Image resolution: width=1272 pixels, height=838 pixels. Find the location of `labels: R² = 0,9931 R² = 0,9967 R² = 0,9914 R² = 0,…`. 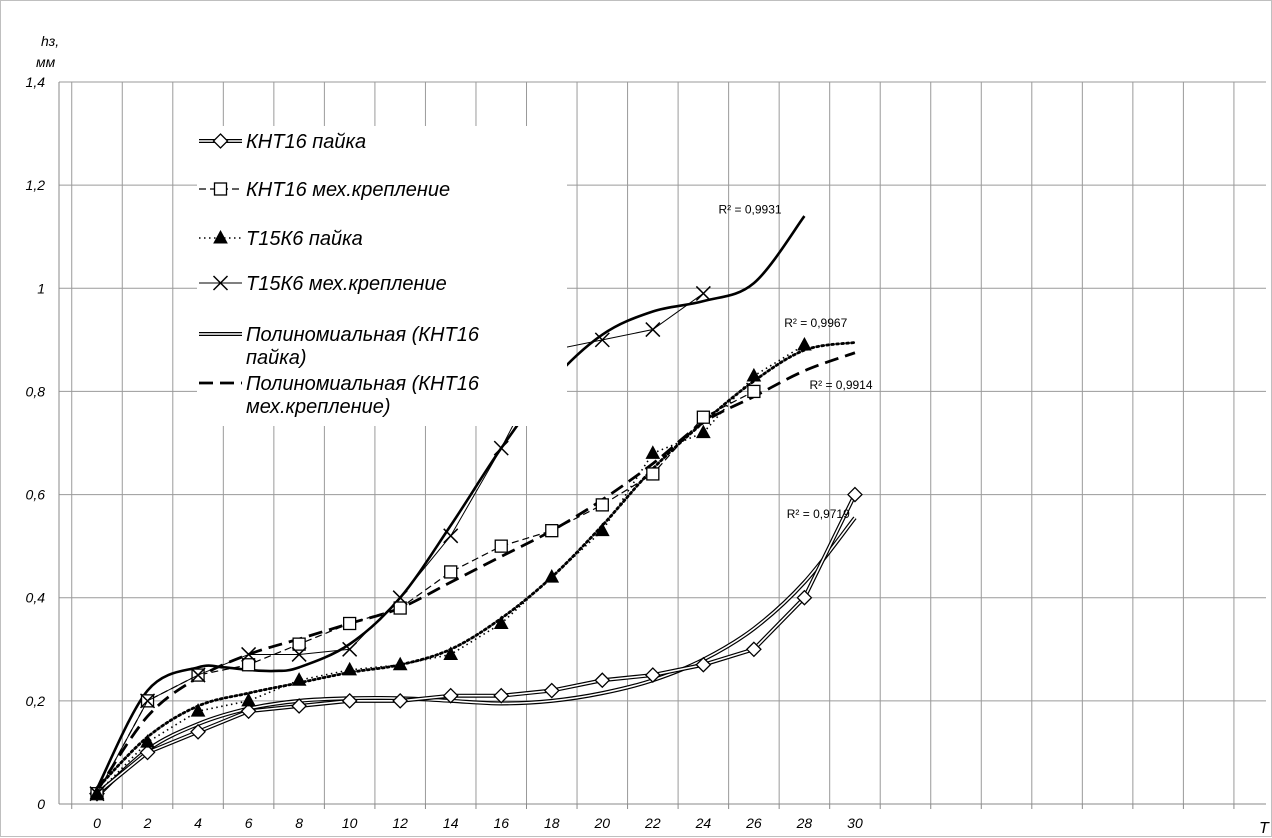

labels: R² = 0,9931 R² = 0,9967 R² = 0,9914 R² = 0,… is located at coordinates (796, 362).